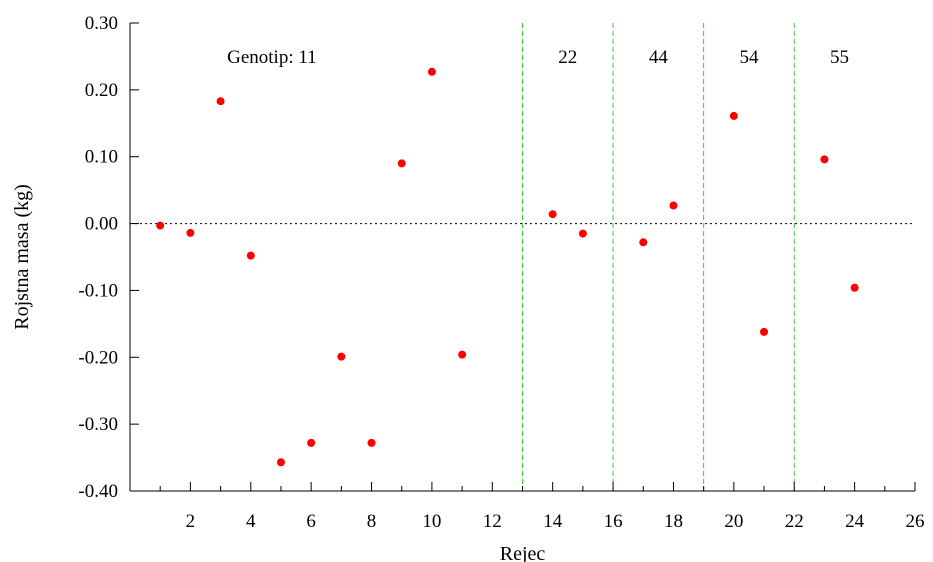 The width and height of the screenshot is (933, 562). Describe the element at coordinates (659, 57) in the screenshot. I see `genotype-label: 44` at that location.